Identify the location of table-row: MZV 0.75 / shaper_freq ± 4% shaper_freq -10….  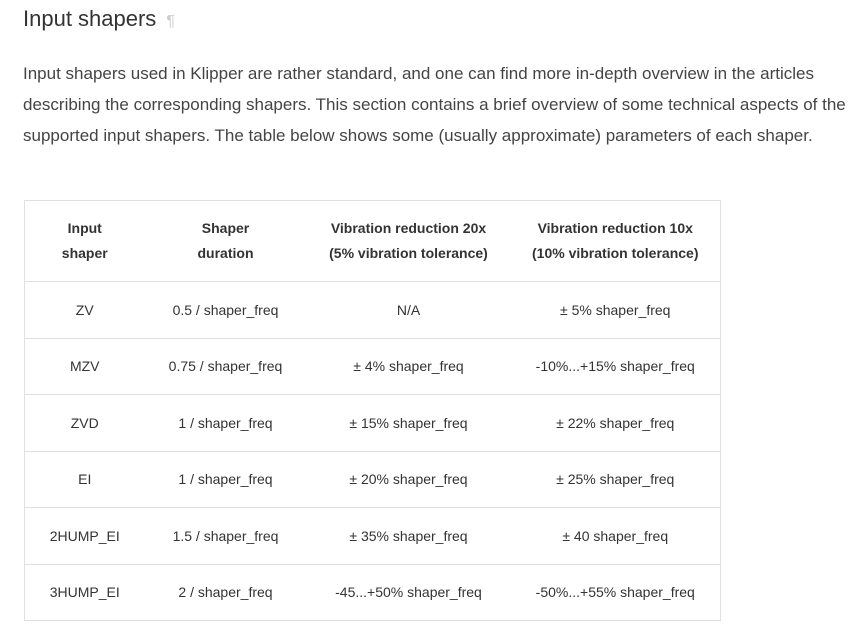
(372, 366).